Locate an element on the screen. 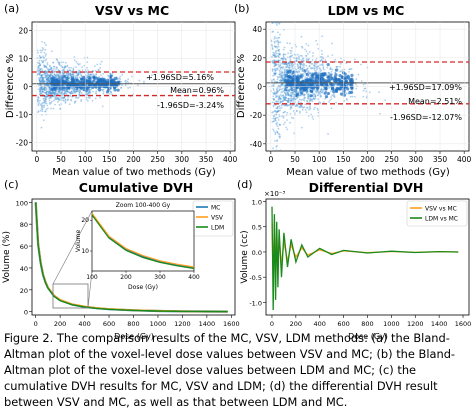  x-axis-label-b: Mean value of two methods (Gy) is located at coordinates (368, 172).